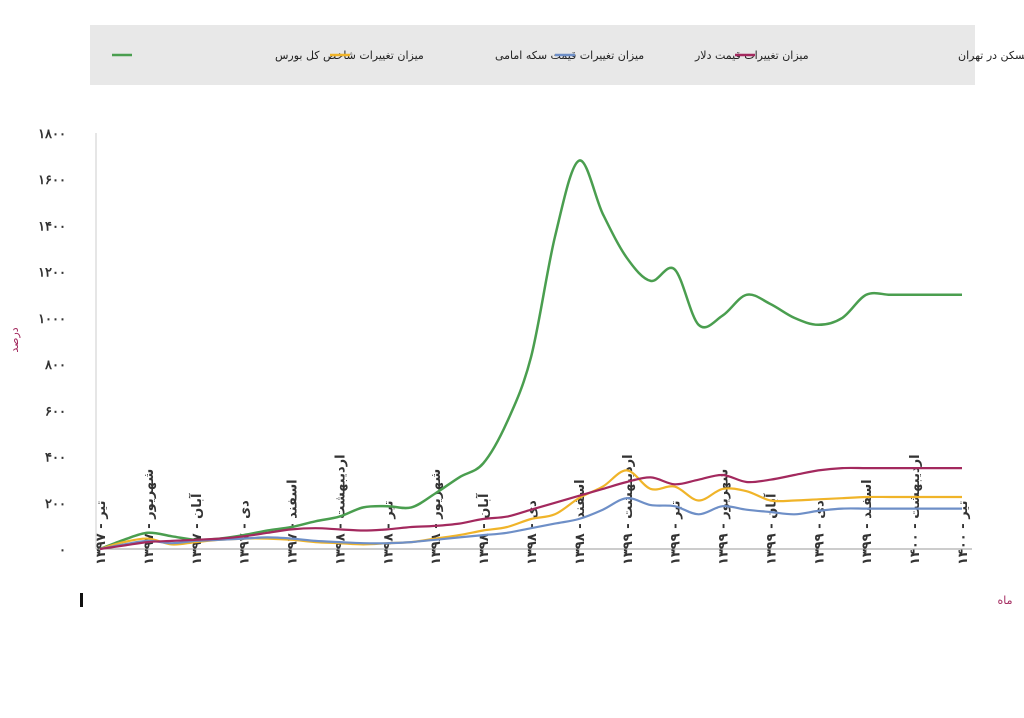 Image resolution: width=1024 pixels, height=718 pixels. Describe the element at coordinates (149, 517) in the screenshot. I see `x-tick-label: شهریور - ۱۳۹۷` at that location.